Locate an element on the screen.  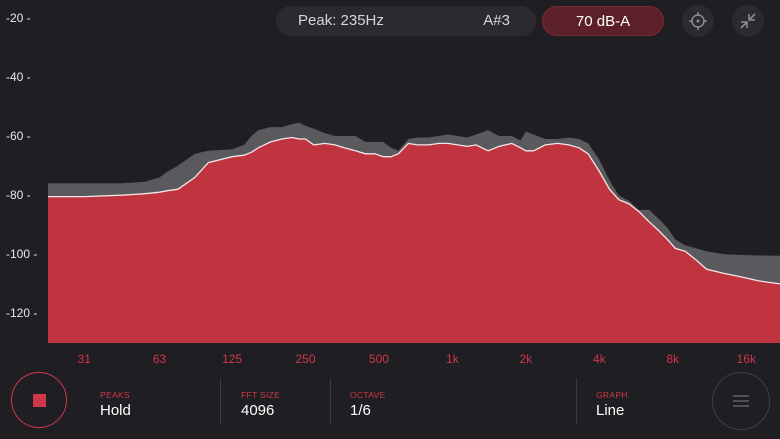
crosshair-icon is located at coordinates (698, 21).